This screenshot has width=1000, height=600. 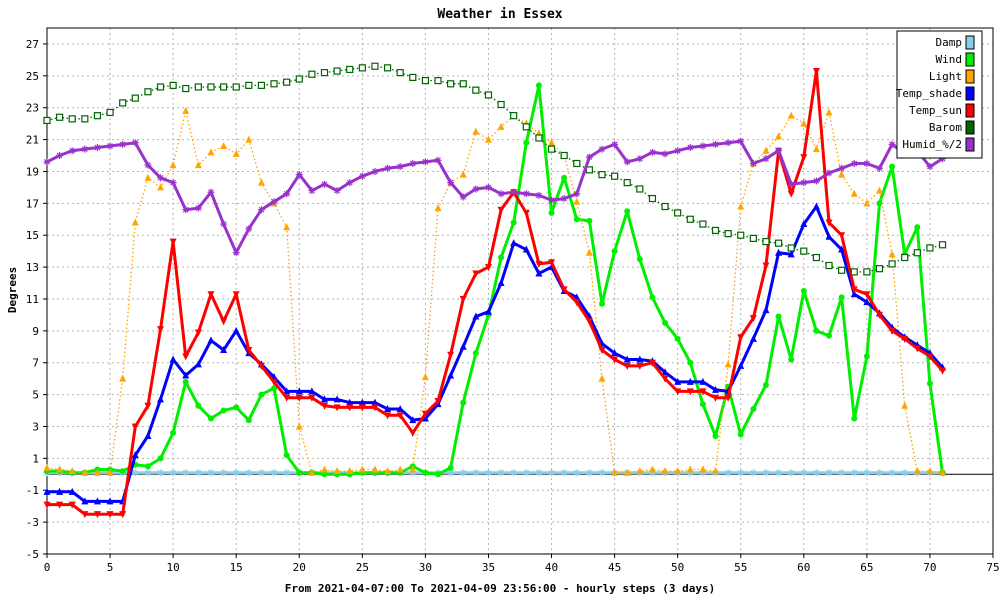 I want to click on x-tick-label: 55, so click(x=740, y=567).